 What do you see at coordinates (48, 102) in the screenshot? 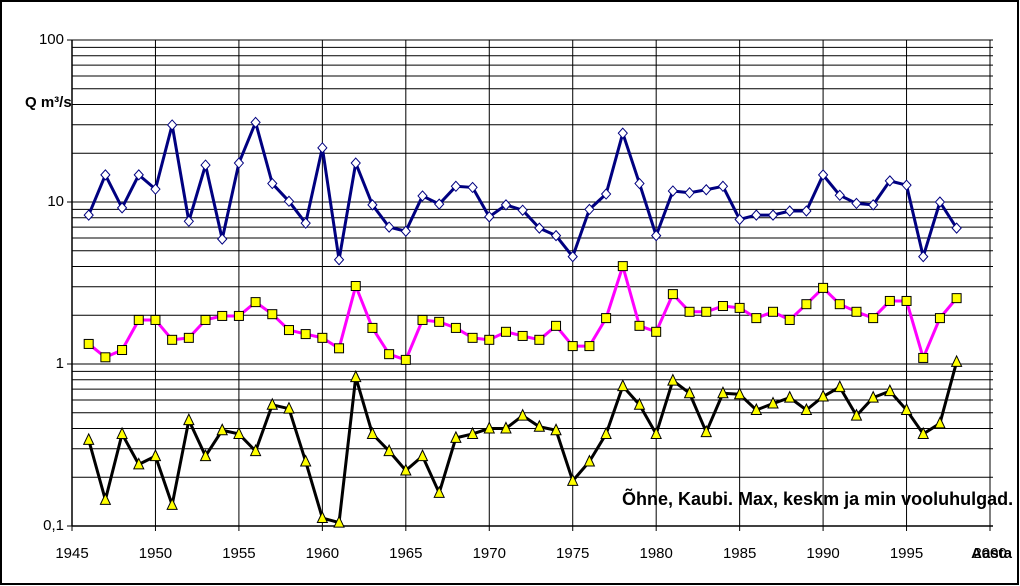
I see `y-axis-label: Q m³/s` at bounding box center [48, 102].